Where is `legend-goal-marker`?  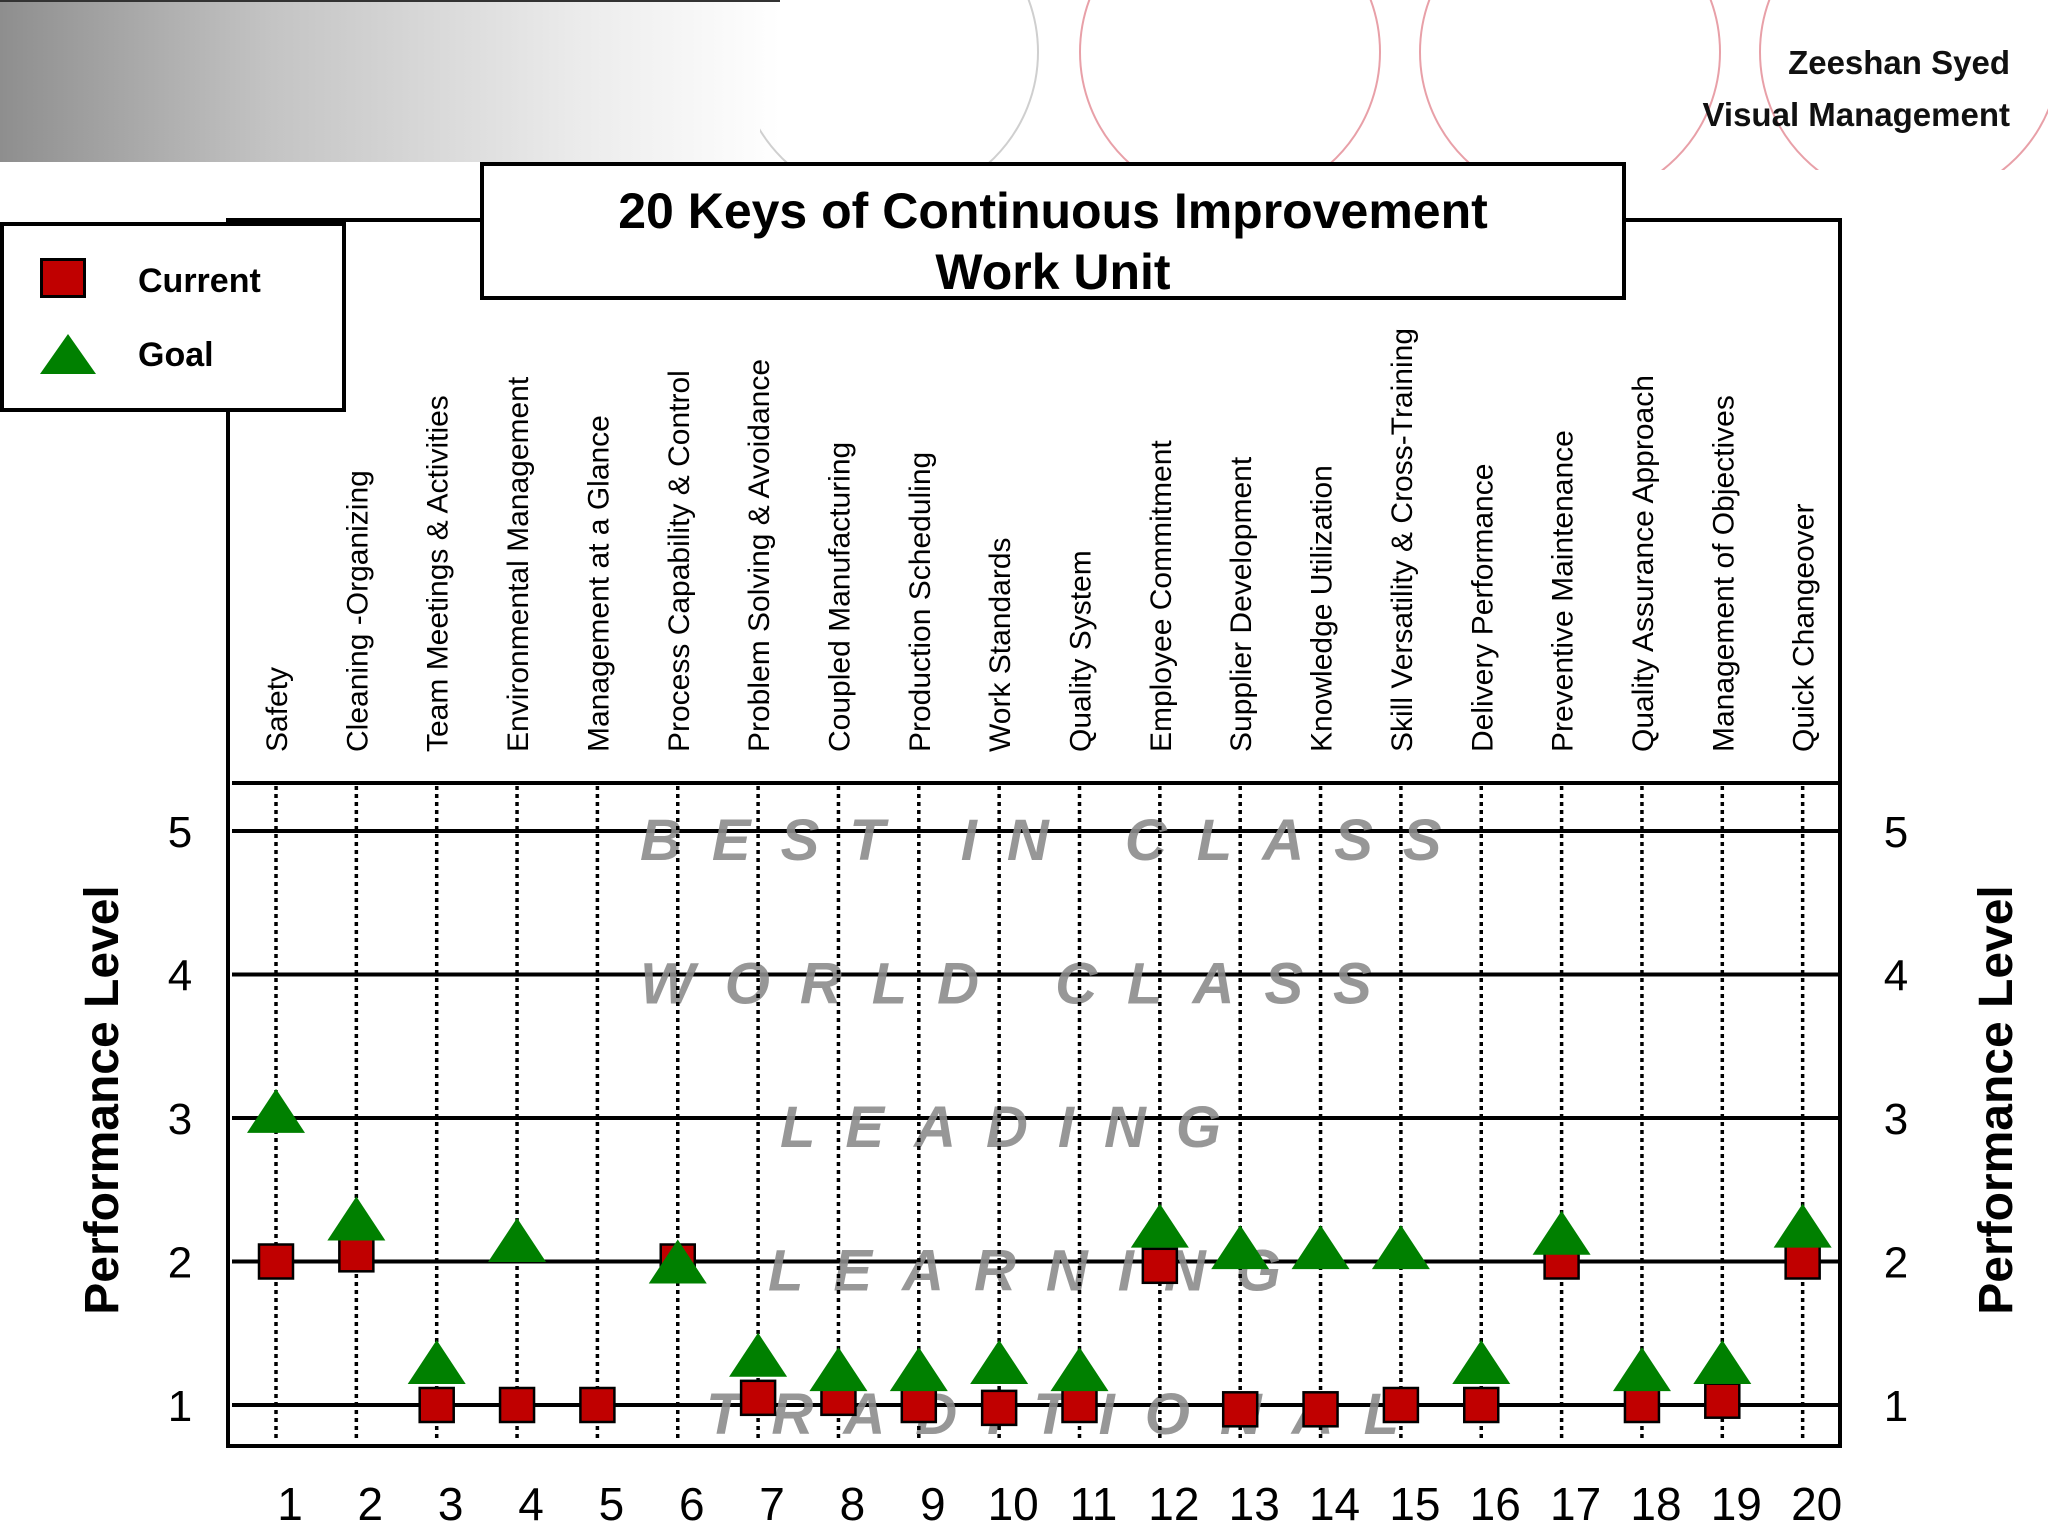
legend-goal-marker is located at coordinates (68, 354).